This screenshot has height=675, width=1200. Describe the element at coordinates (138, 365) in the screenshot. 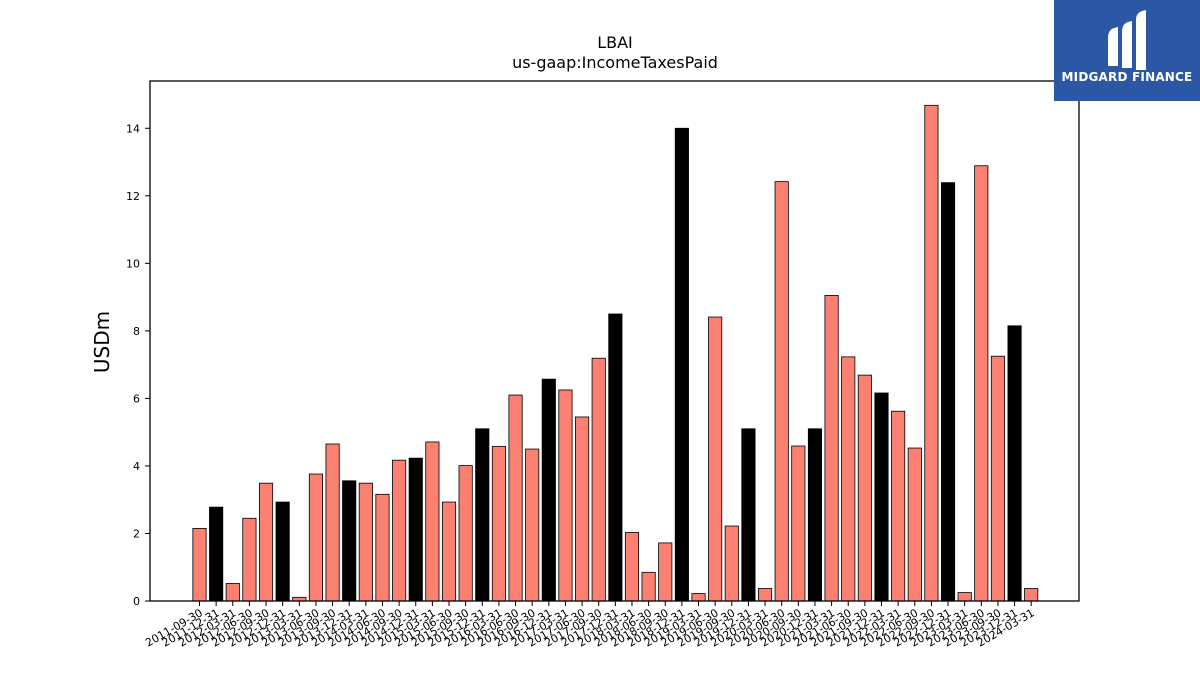

I see `y-axis: 0 2 4 6 8 10 12 14` at that location.